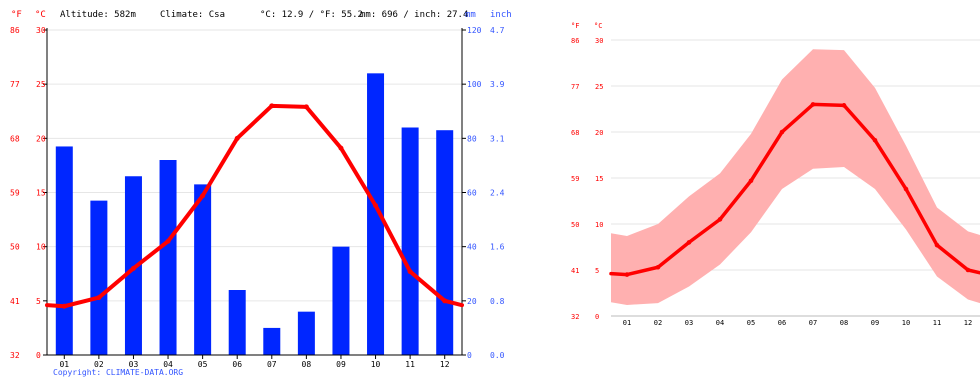 The width and height of the screenshot is (980, 379). Describe the element at coordinates (501, 15) in the screenshot. I see `precip-unit-inch: inch` at that location.